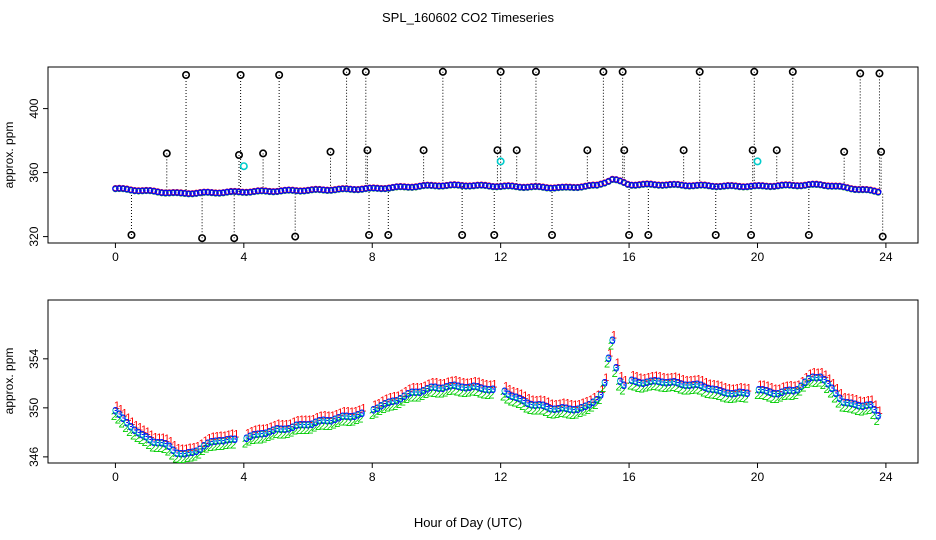 This screenshot has height=540, width=936. What do you see at coordinates (757, 161) in the screenshot?
I see `cyan-point` at bounding box center [757, 161].